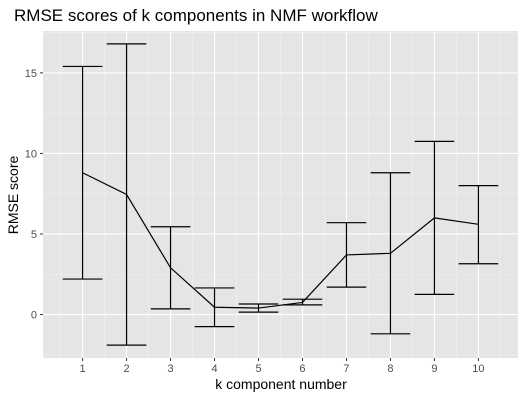  I want to click on x-tick-label: 5, so click(258, 369).